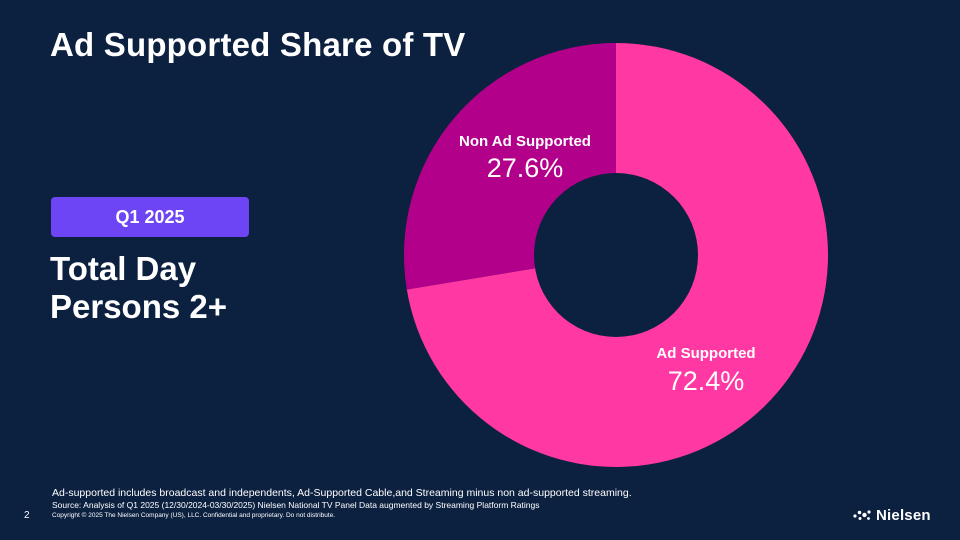 Image resolution: width=960 pixels, height=540 pixels. I want to click on slice-label-non-ad-supported: Non Ad Supported, so click(525, 141).